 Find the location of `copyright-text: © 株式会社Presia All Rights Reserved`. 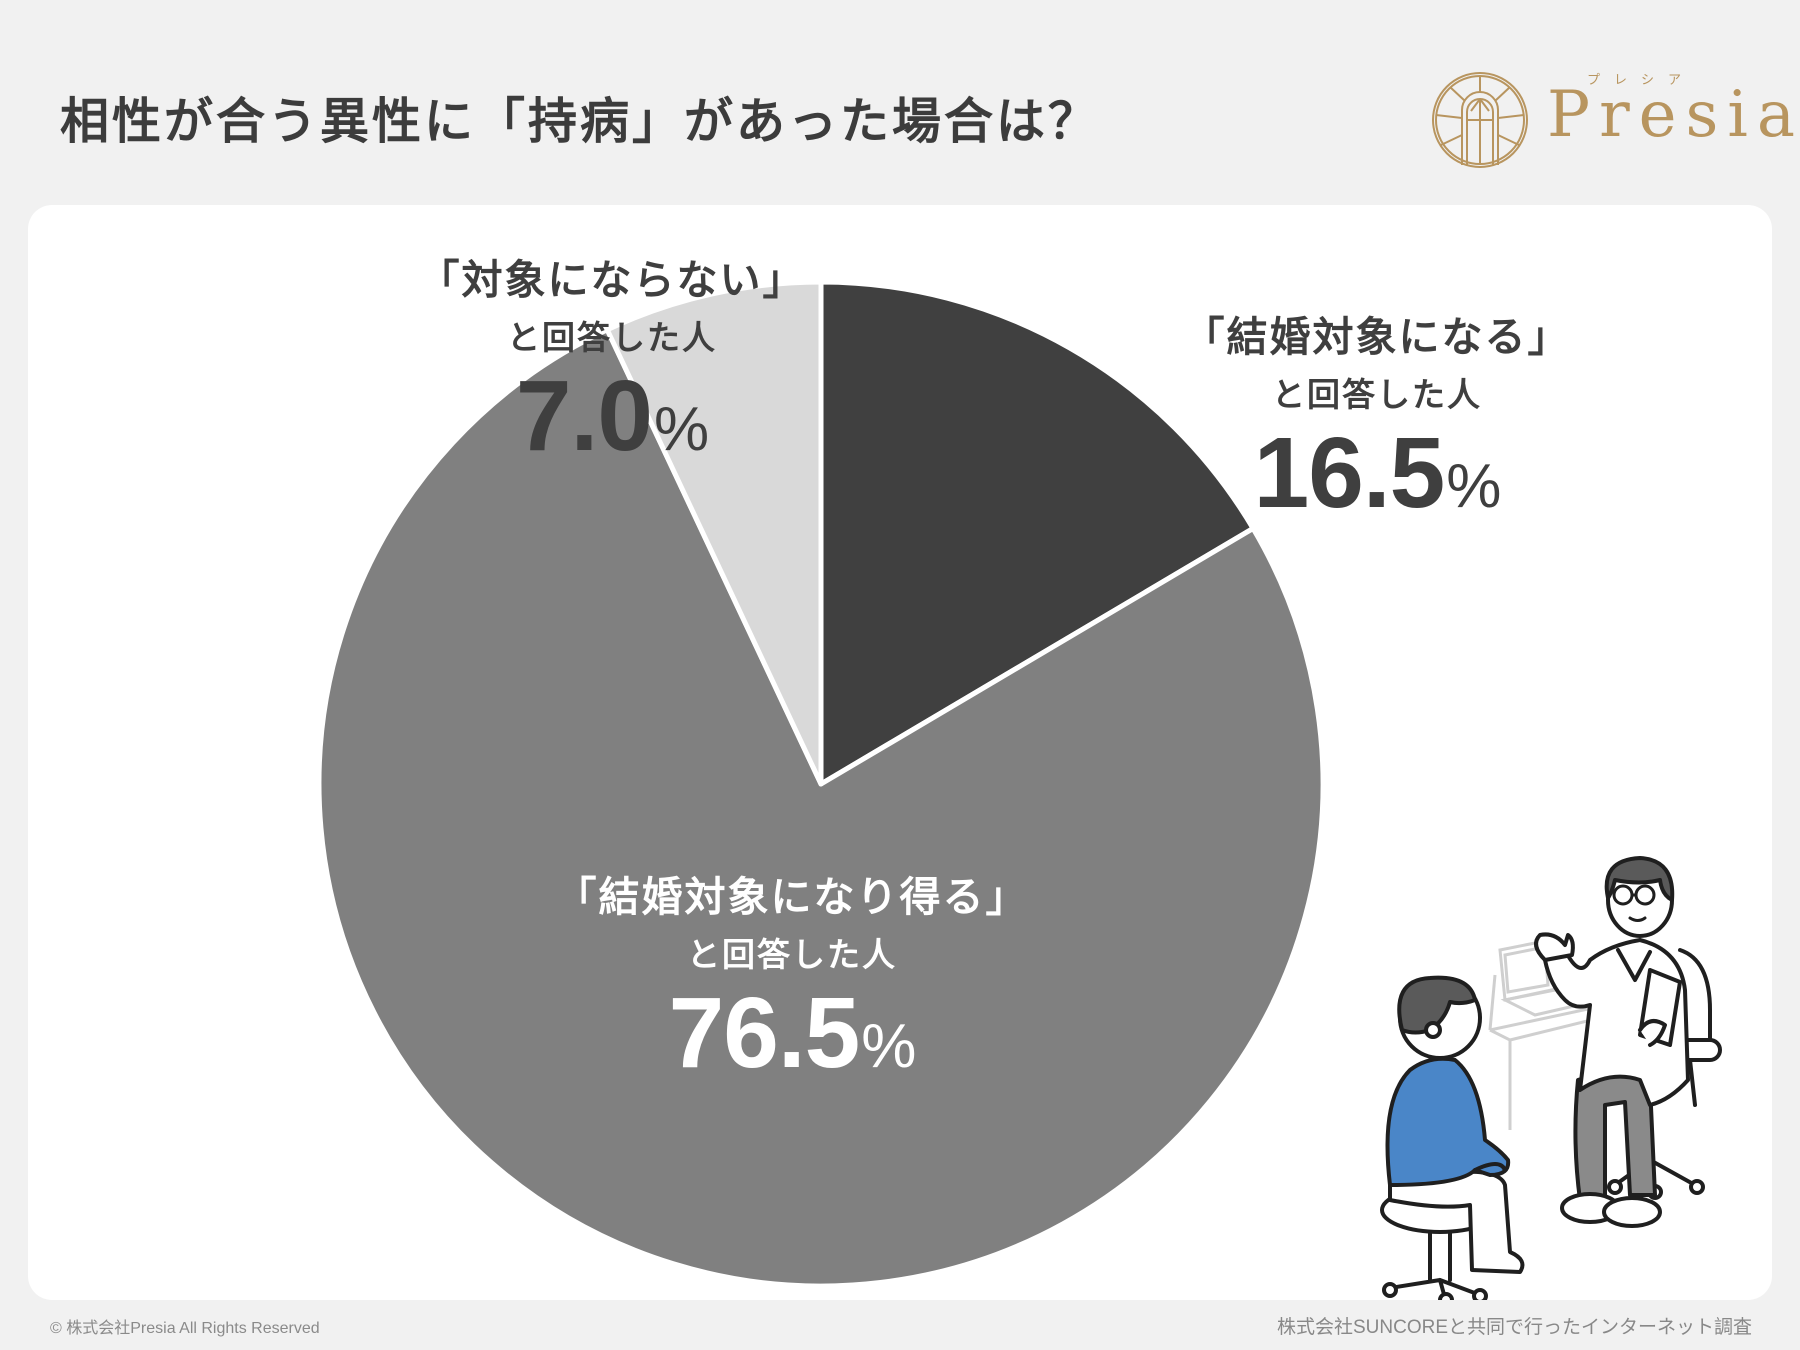

copyright-text: © 株式会社Presia All Rights Reserved is located at coordinates (185, 1328).